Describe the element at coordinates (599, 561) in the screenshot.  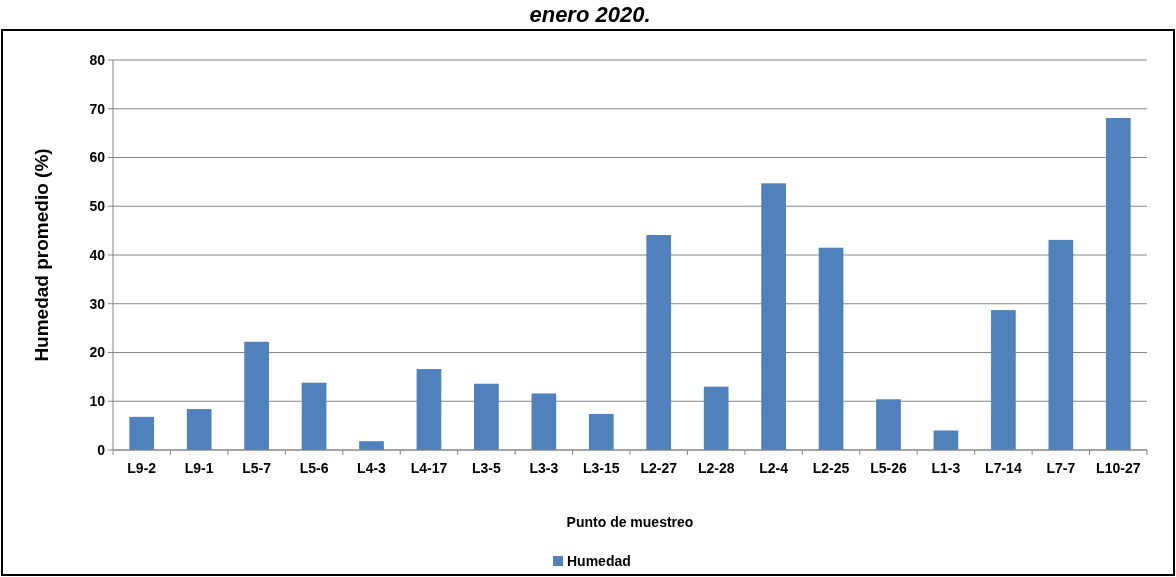
I see `legend-label: Humedad` at that location.